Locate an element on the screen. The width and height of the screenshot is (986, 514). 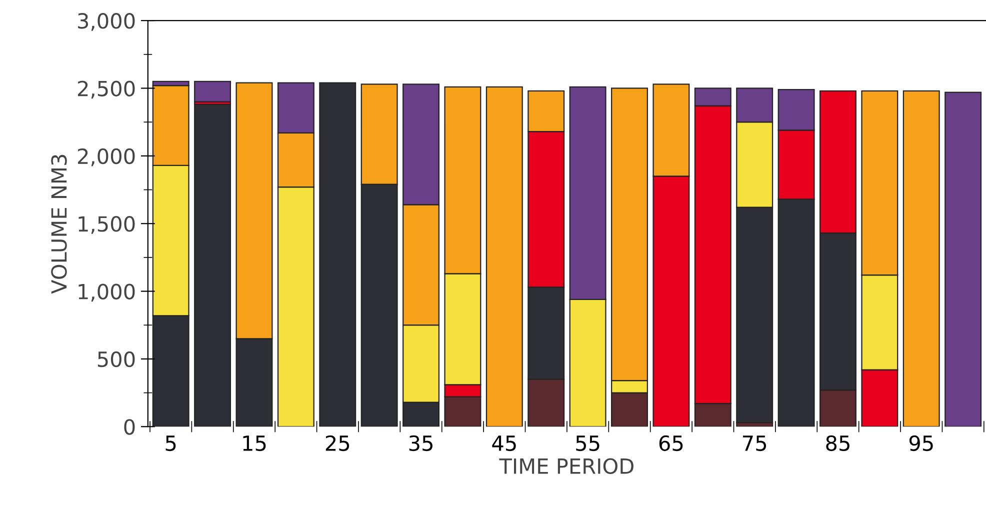
x-tick-label: 85 is located at coordinates (838, 443).